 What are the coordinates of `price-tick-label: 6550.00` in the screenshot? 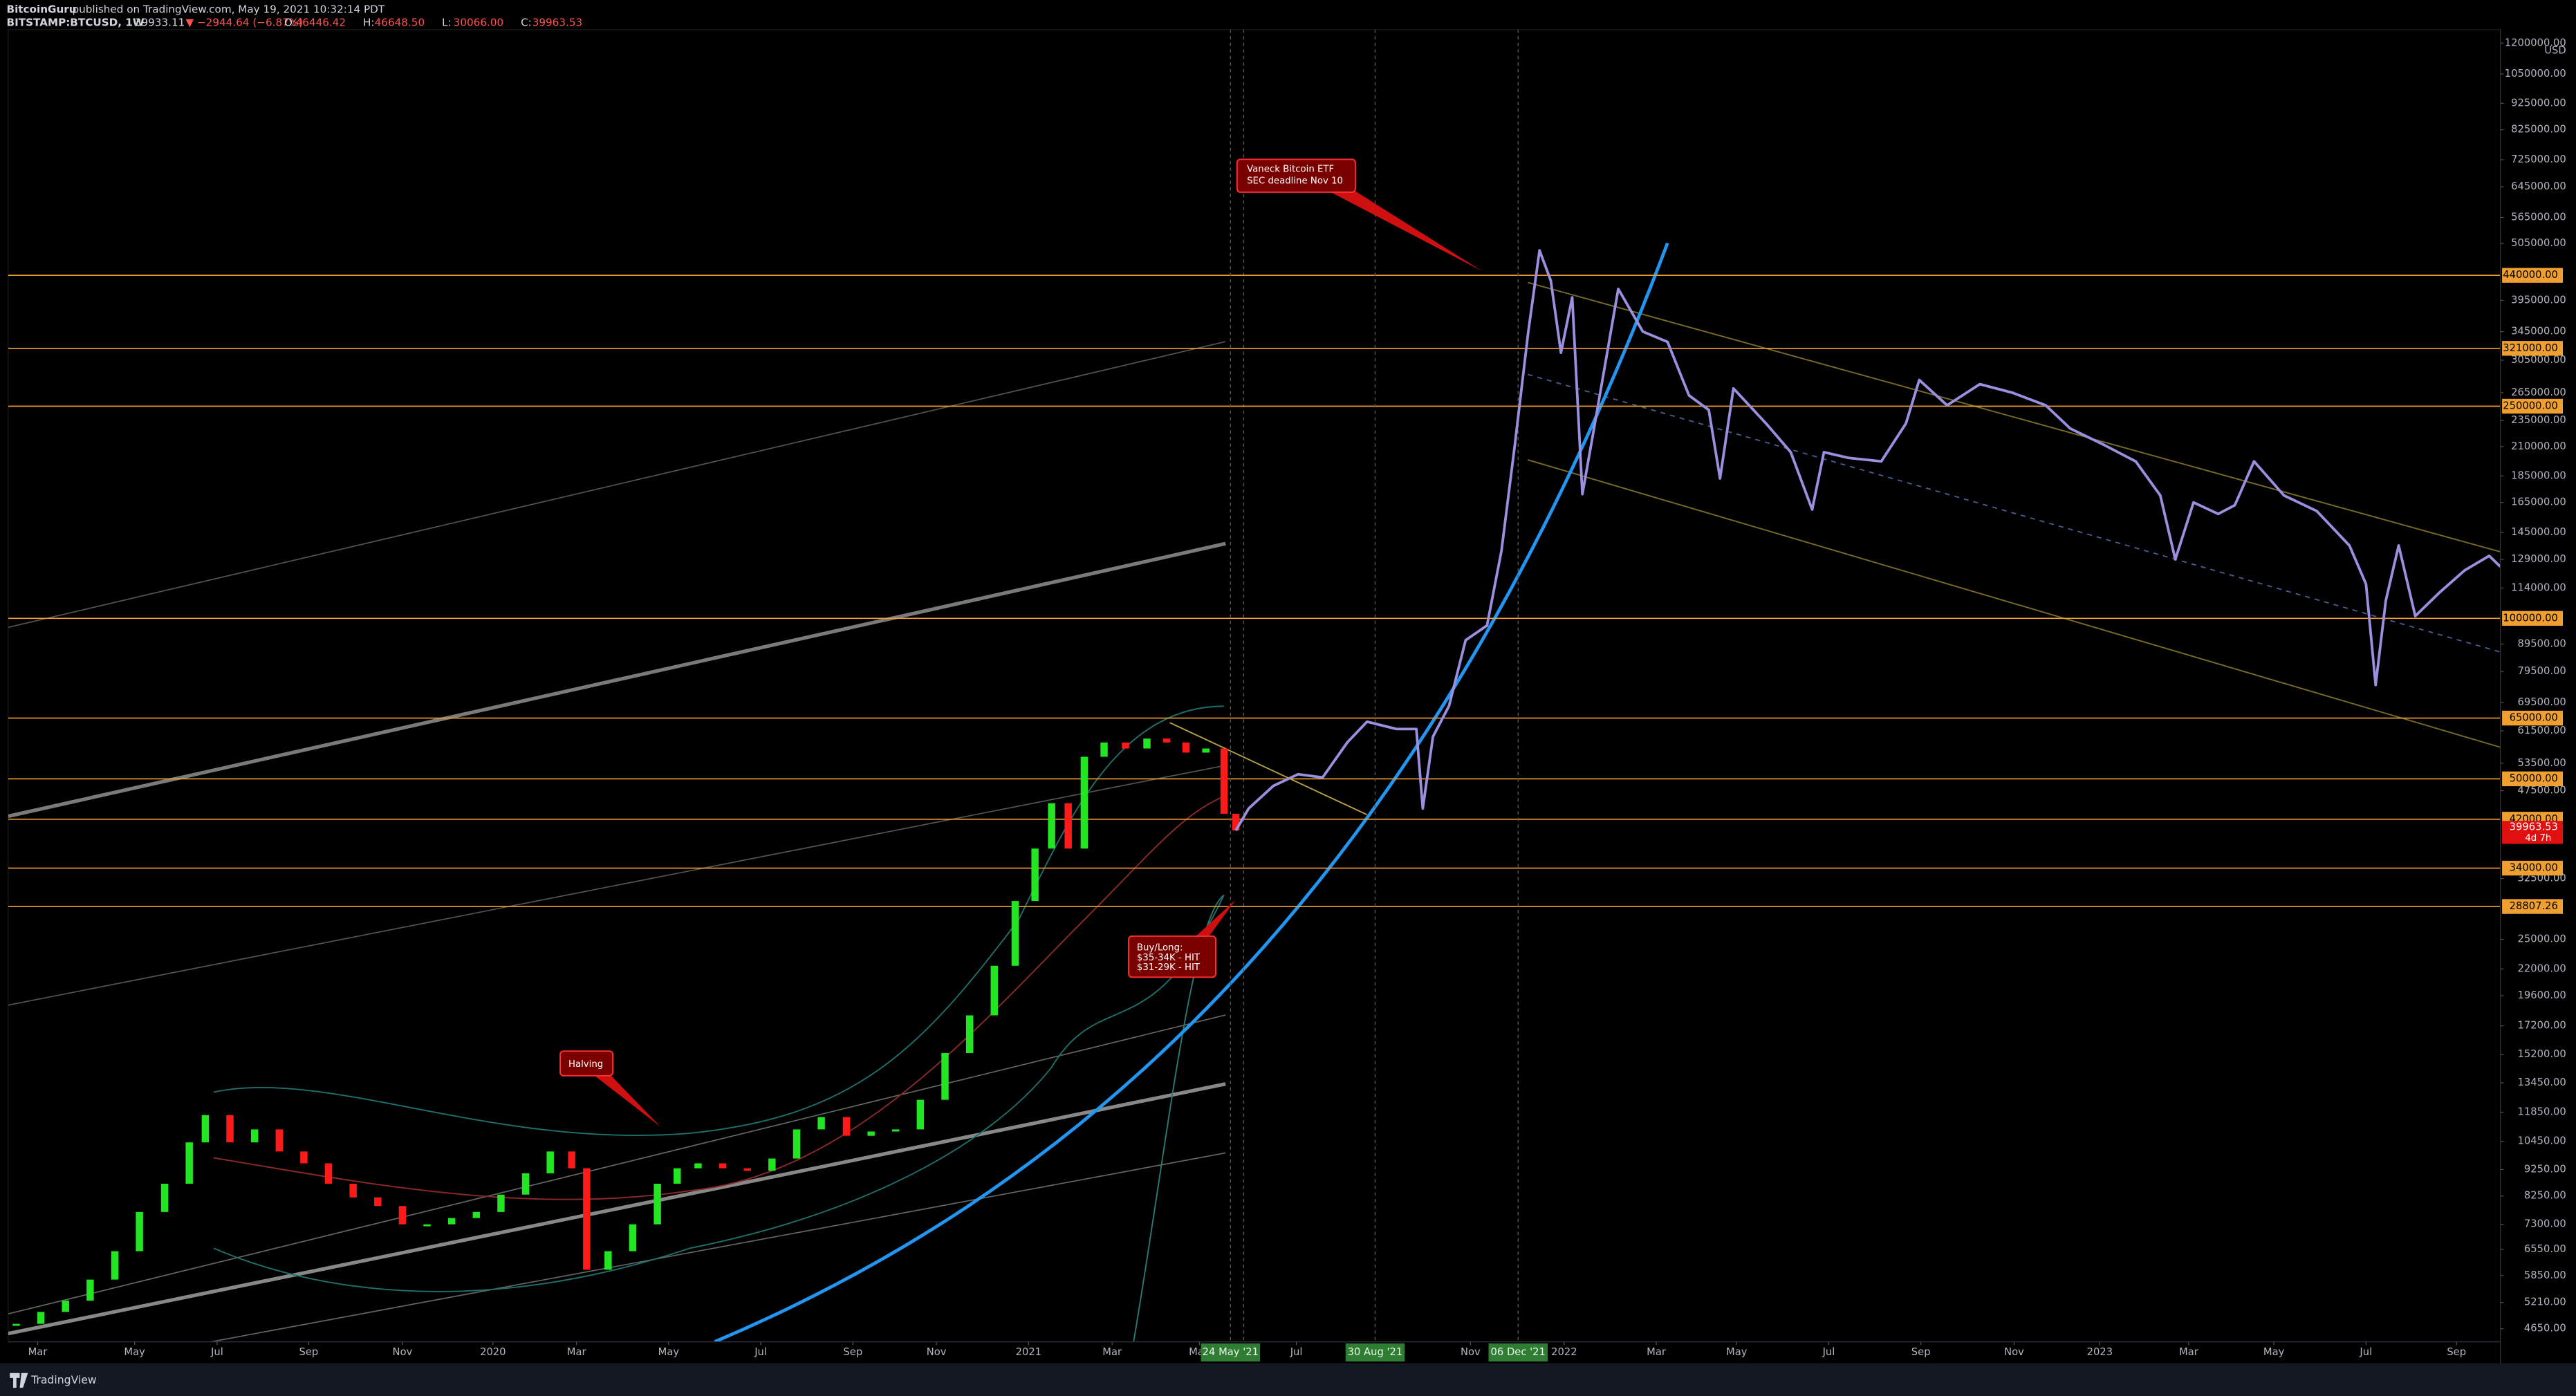 It's located at (2545, 1249).